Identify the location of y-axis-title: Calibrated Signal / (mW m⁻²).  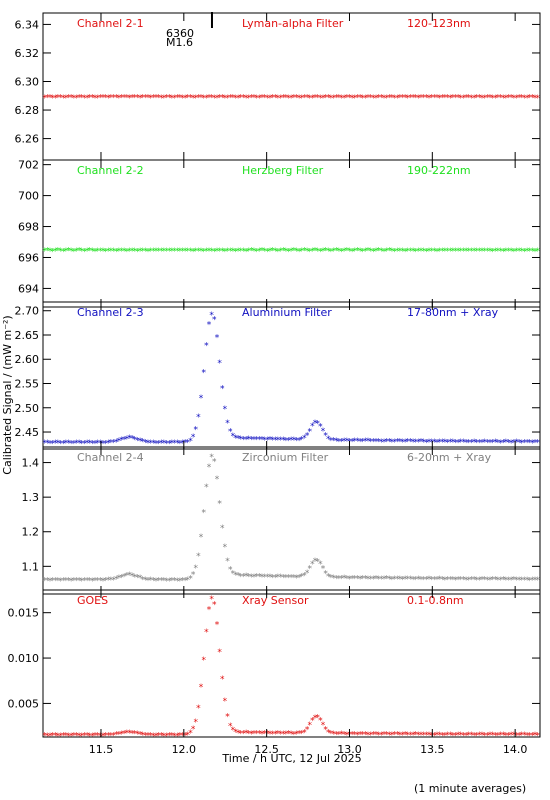
(7, 394).